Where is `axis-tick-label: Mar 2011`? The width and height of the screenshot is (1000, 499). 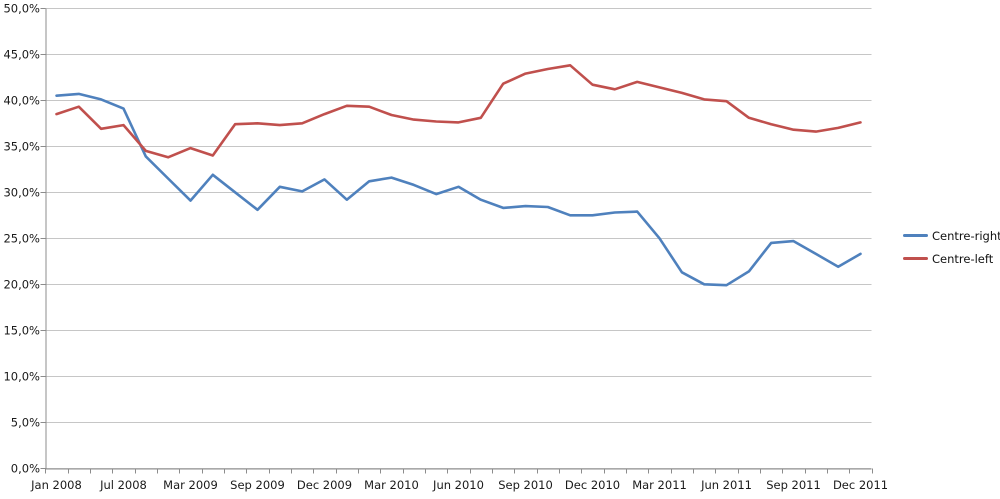 axis-tick-label: Mar 2011 is located at coordinates (659, 485).